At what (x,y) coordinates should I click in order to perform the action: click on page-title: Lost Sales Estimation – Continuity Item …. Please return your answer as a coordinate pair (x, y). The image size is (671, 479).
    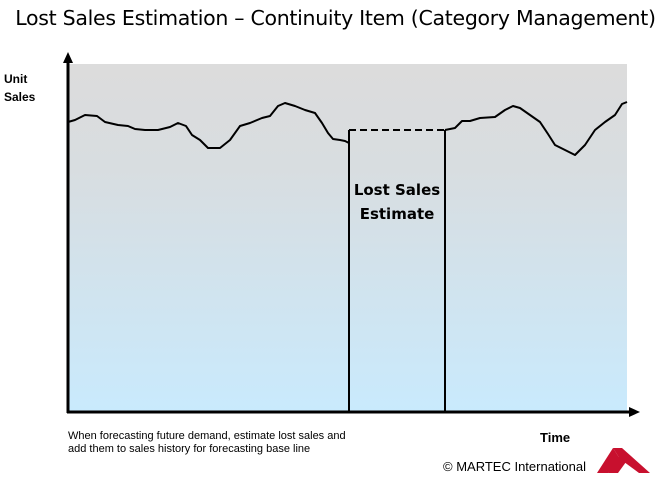
    Looking at the image, I should click on (335, 18).